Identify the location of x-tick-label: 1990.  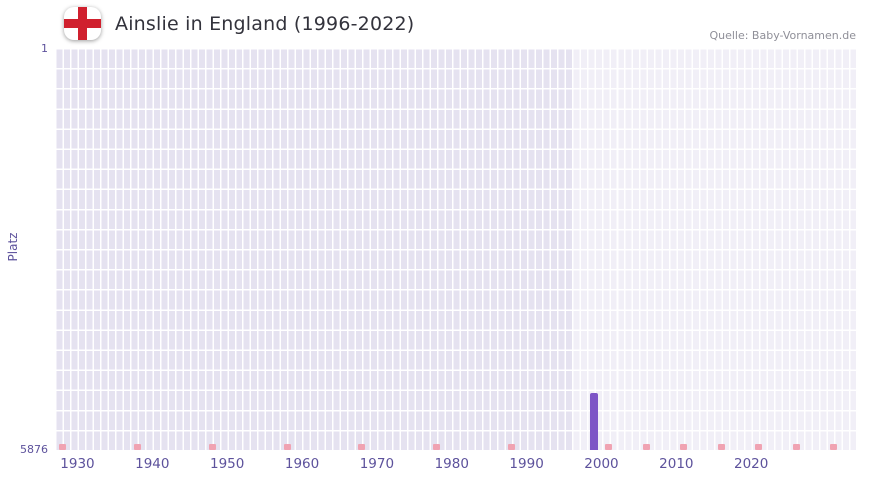
(526, 464).